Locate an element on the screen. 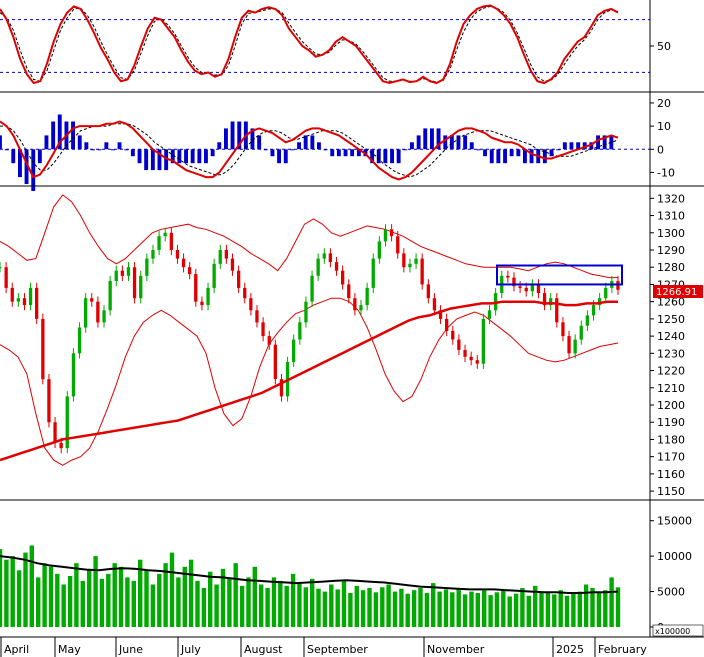  volume-unit-label: x100000 is located at coordinates (672, 631).